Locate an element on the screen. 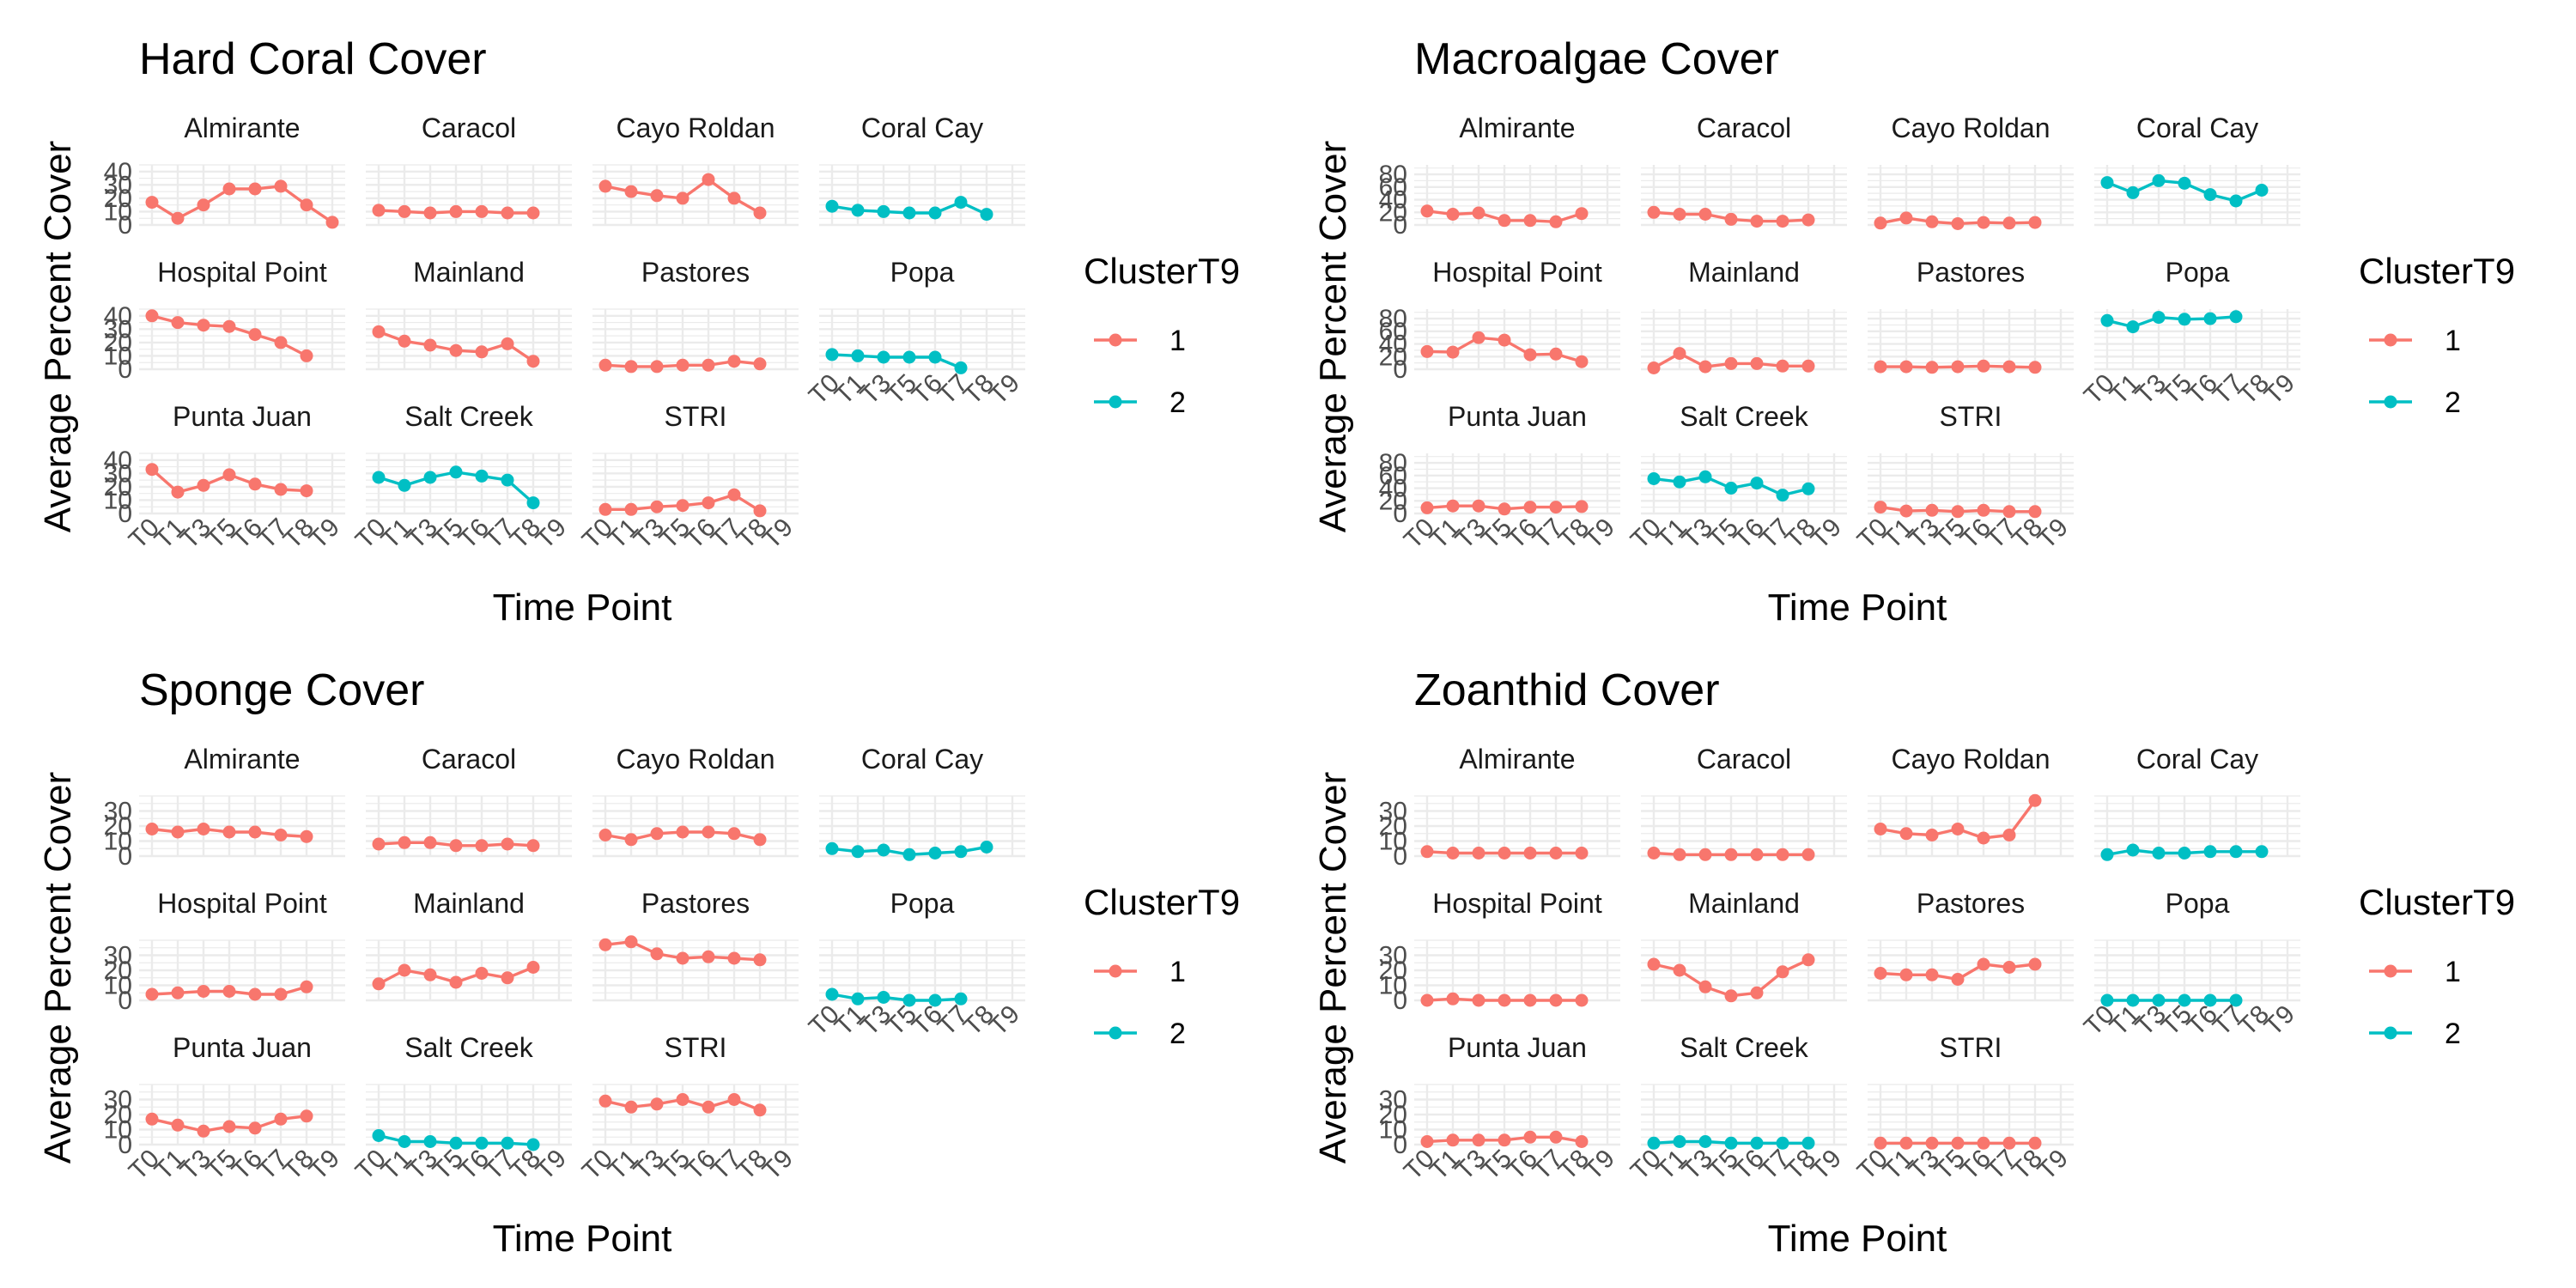 This screenshot has width=2576, height=1288. x-axis-label: Time Point is located at coordinates (583, 607).